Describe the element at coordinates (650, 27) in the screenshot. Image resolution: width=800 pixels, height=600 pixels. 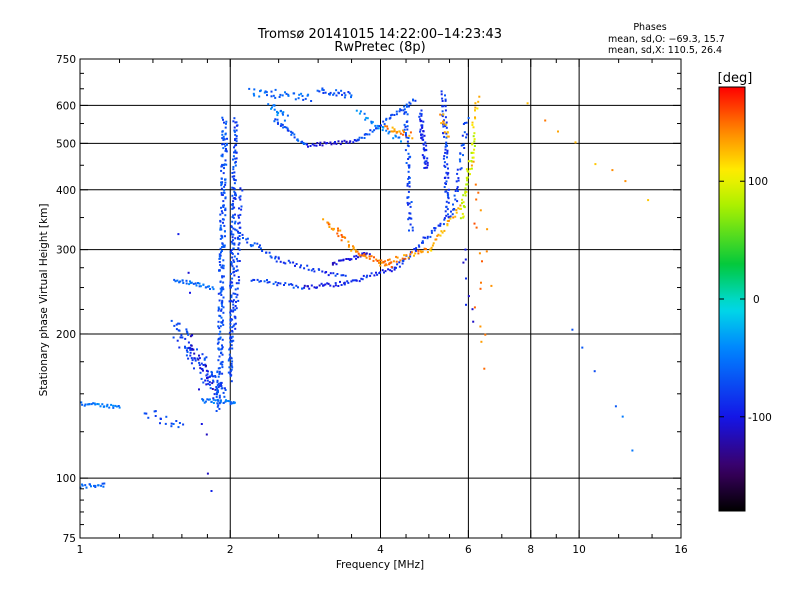
I see `phase-heading: Phases` at that location.